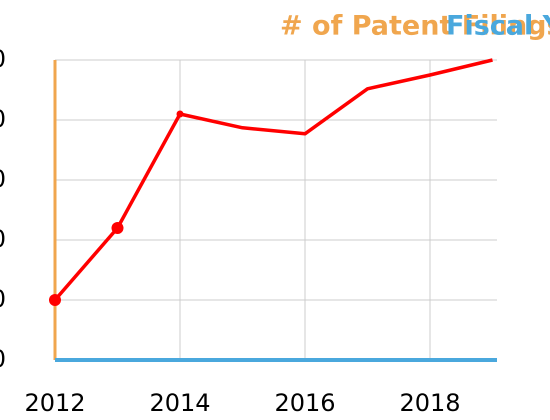 This screenshot has width=550, height=420. Describe the element at coordinates (3, 119) in the screenshot. I see `y-tick-label: 40` at that location.